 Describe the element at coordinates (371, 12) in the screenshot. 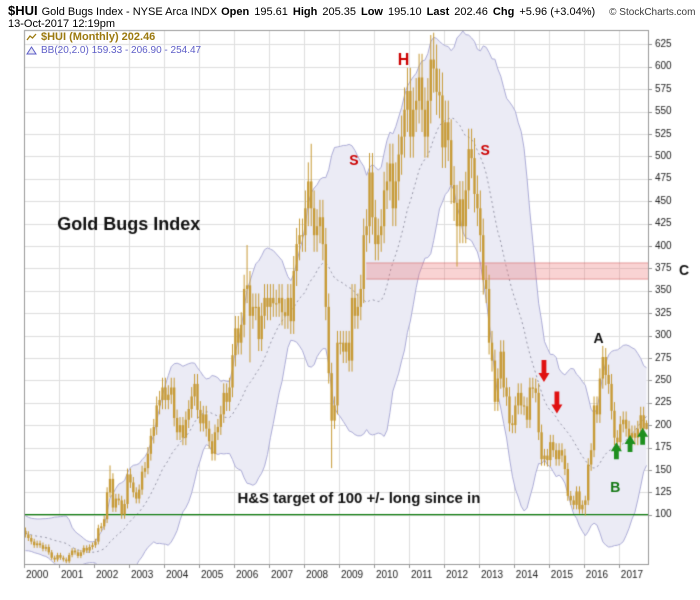

I see `low-label: Low` at that location.